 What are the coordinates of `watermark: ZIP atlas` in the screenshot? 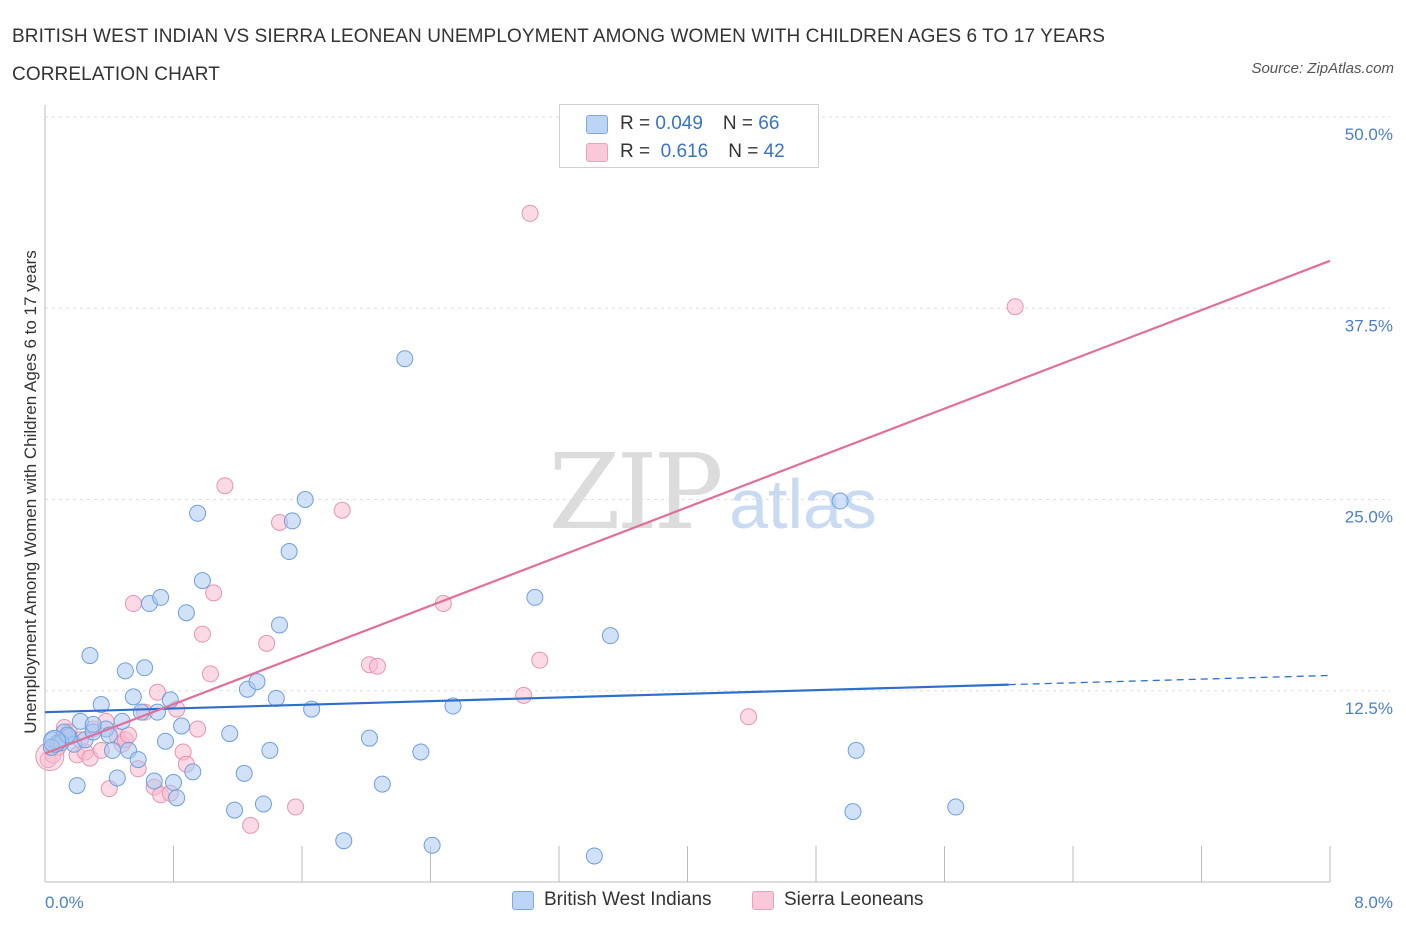 It's located at (712, 492).